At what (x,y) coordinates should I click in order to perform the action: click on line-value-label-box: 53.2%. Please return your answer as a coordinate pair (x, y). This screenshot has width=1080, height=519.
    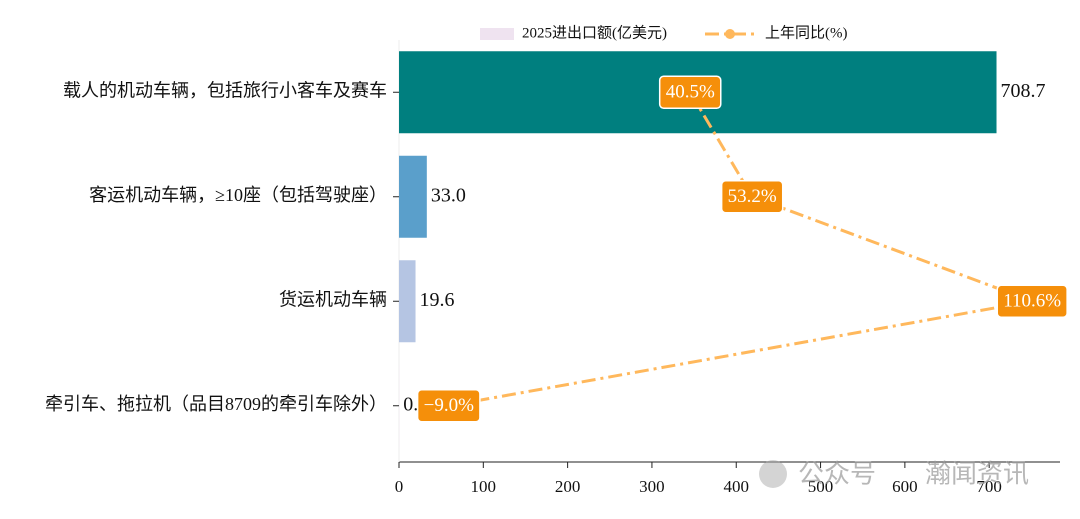
    Looking at the image, I should click on (752, 197).